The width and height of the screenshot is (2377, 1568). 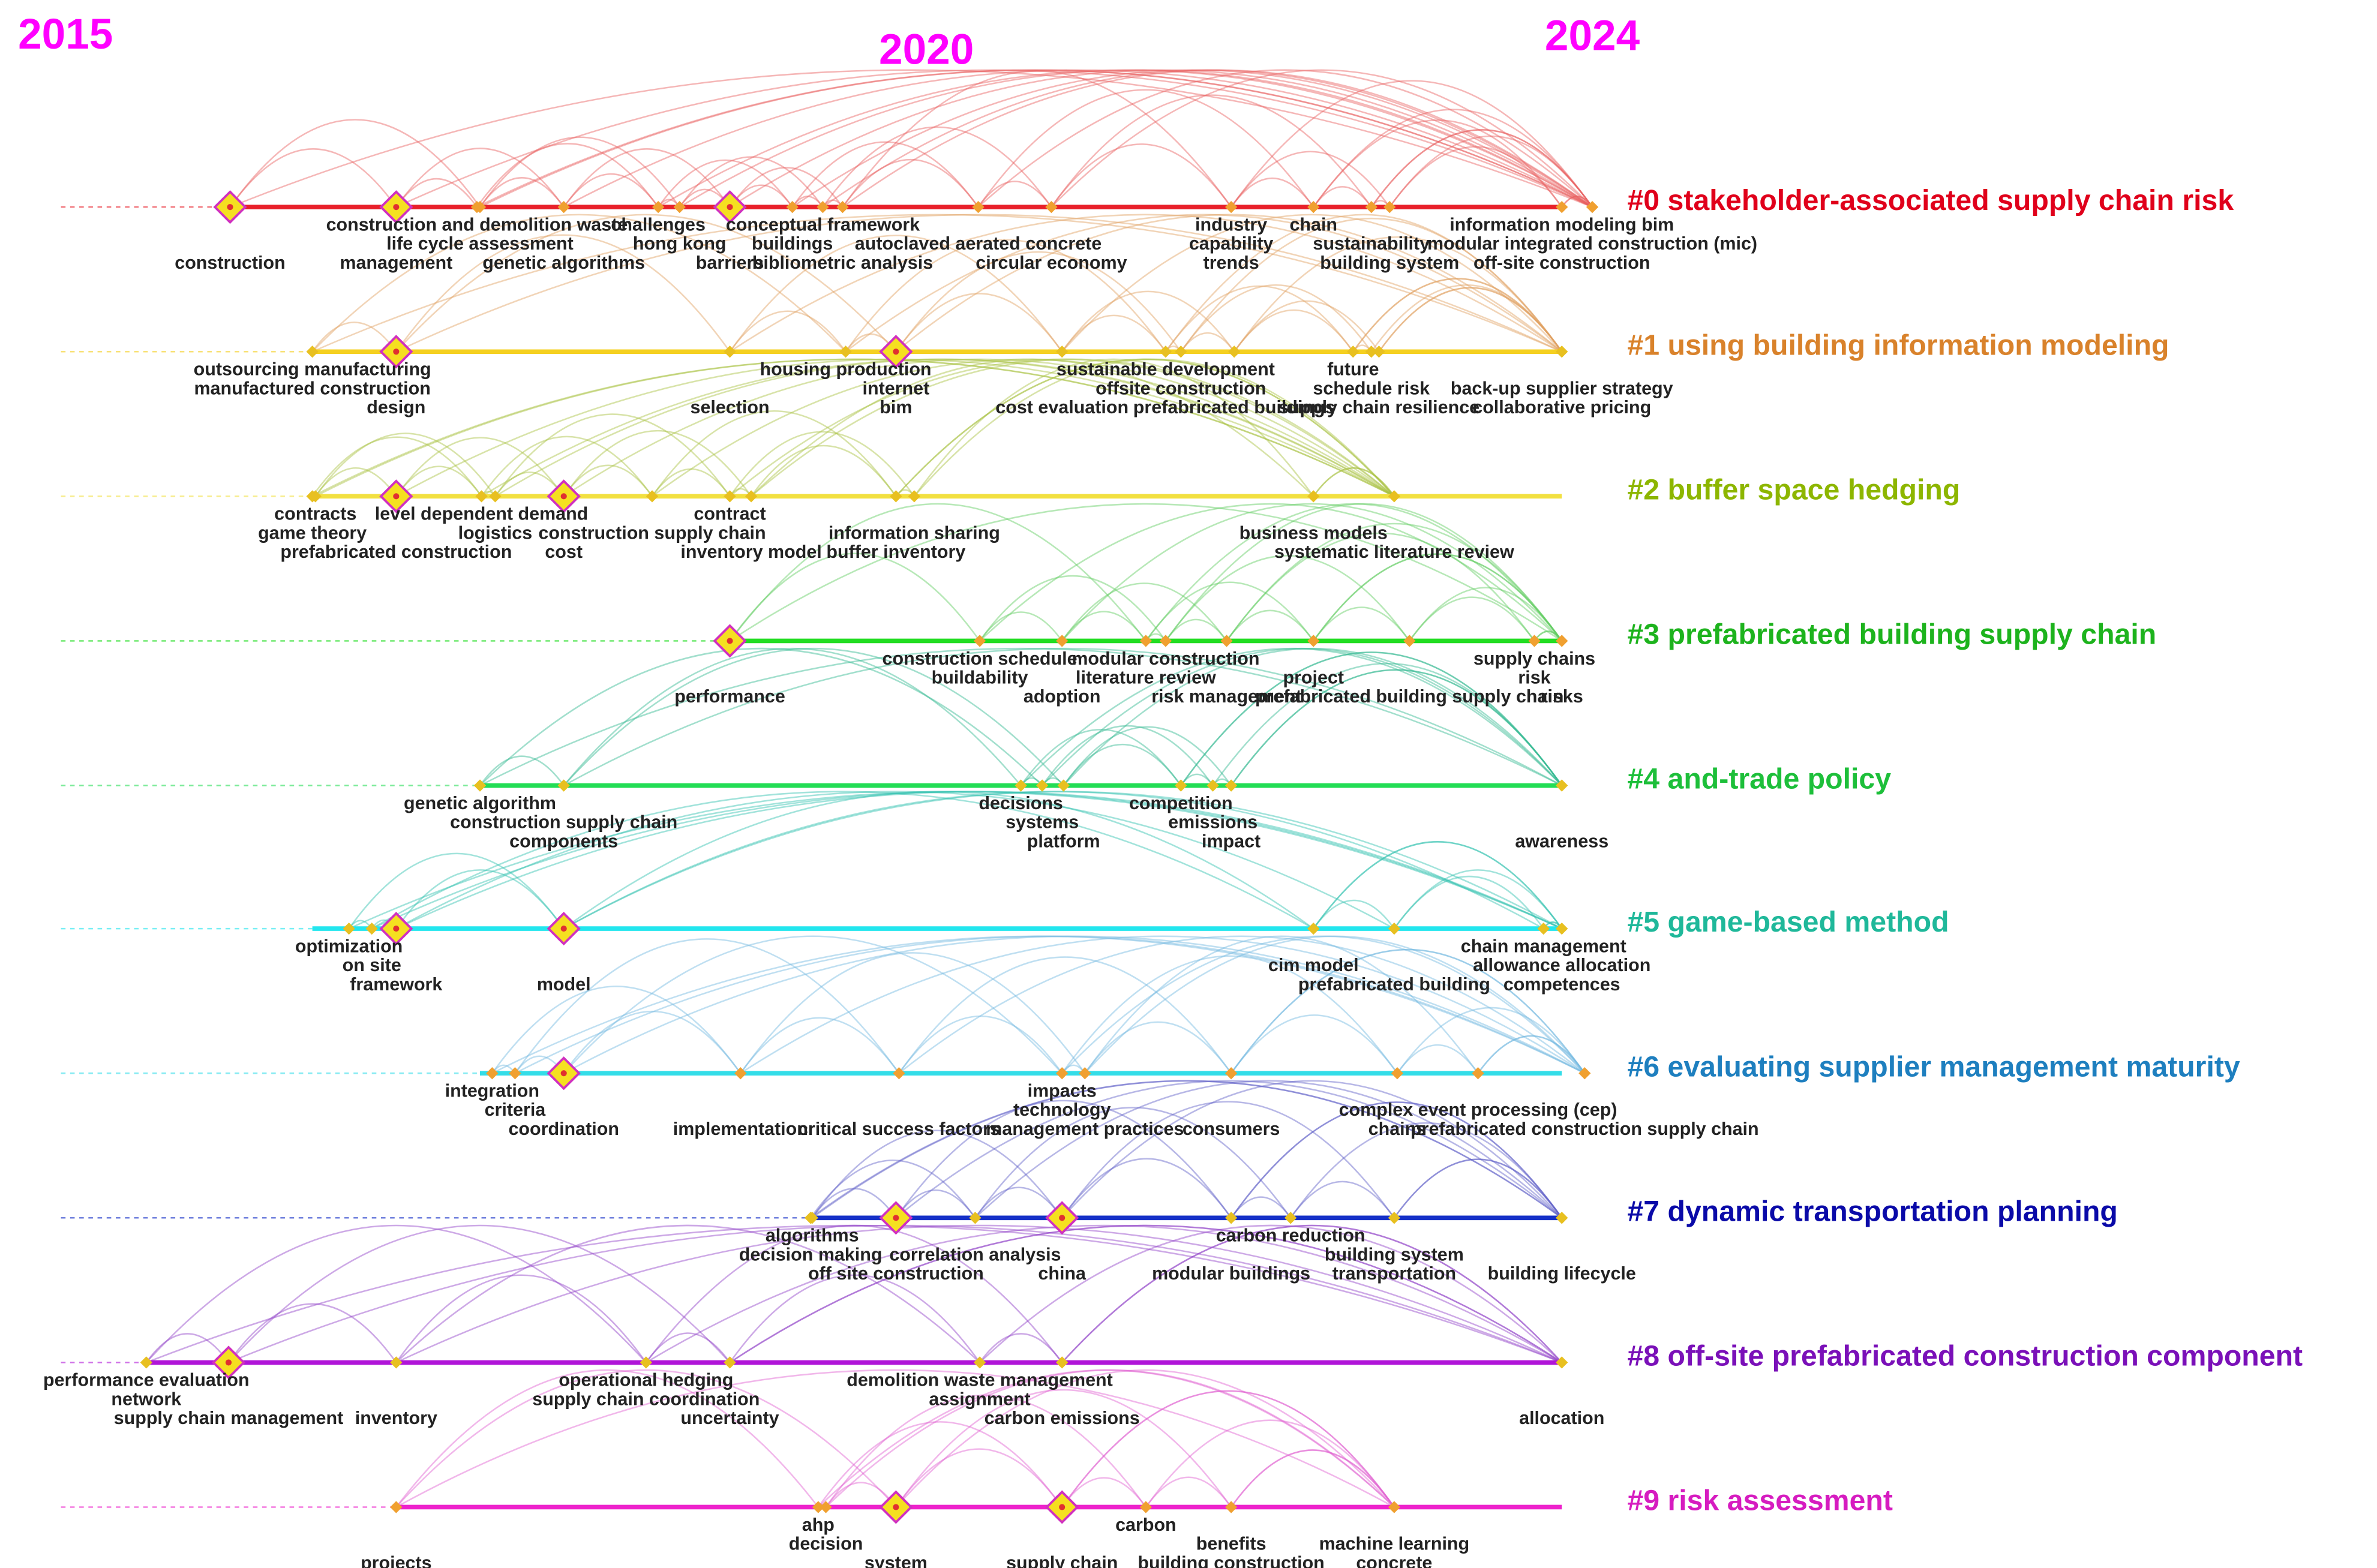 What do you see at coordinates (229, 1418) in the screenshot?
I see `keyword-label: supply chain management` at bounding box center [229, 1418].